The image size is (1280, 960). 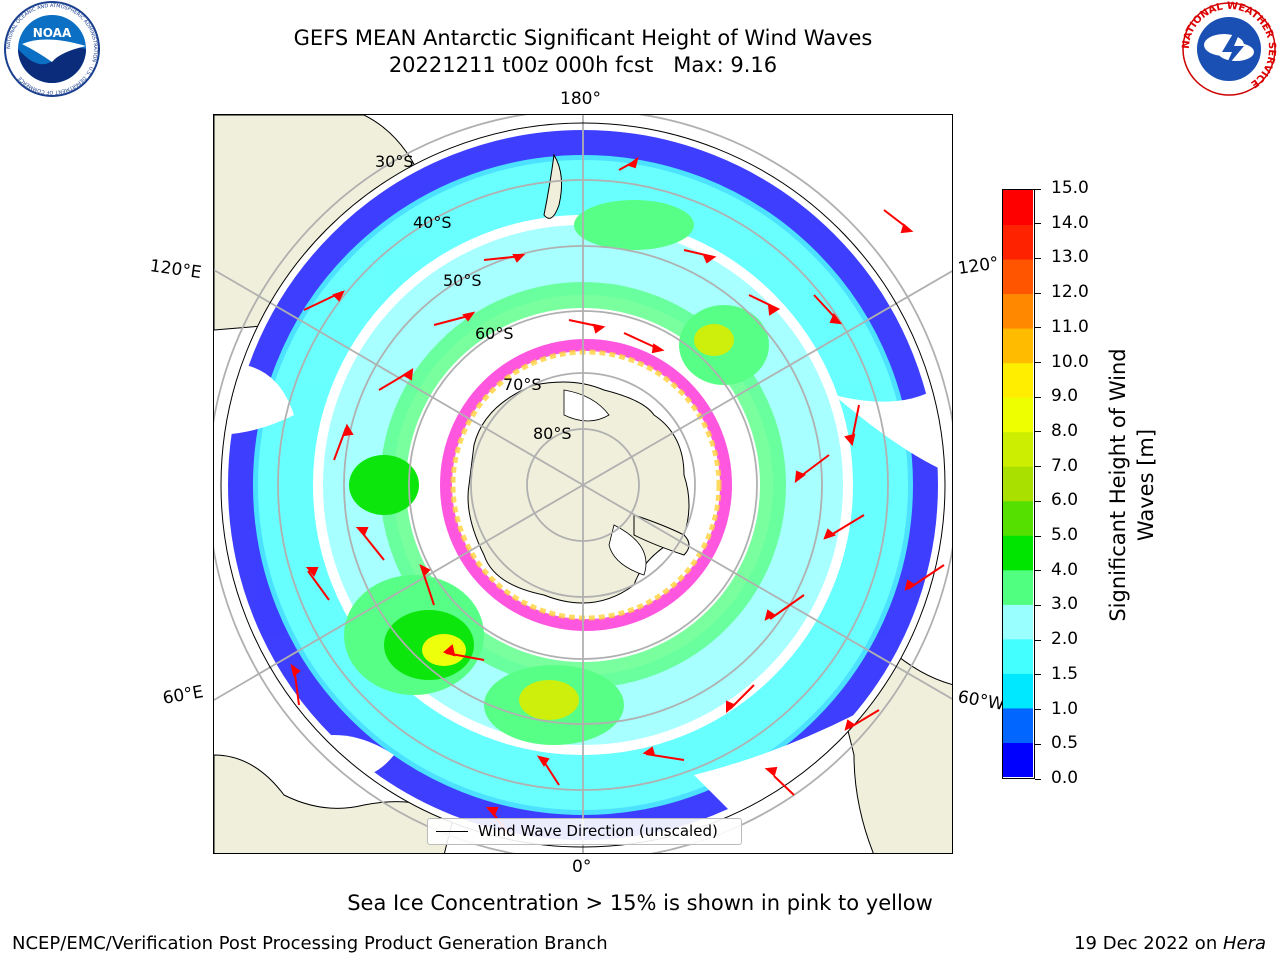 I want to click on colorbar-tick-label: 11.0, so click(x=1070, y=326).